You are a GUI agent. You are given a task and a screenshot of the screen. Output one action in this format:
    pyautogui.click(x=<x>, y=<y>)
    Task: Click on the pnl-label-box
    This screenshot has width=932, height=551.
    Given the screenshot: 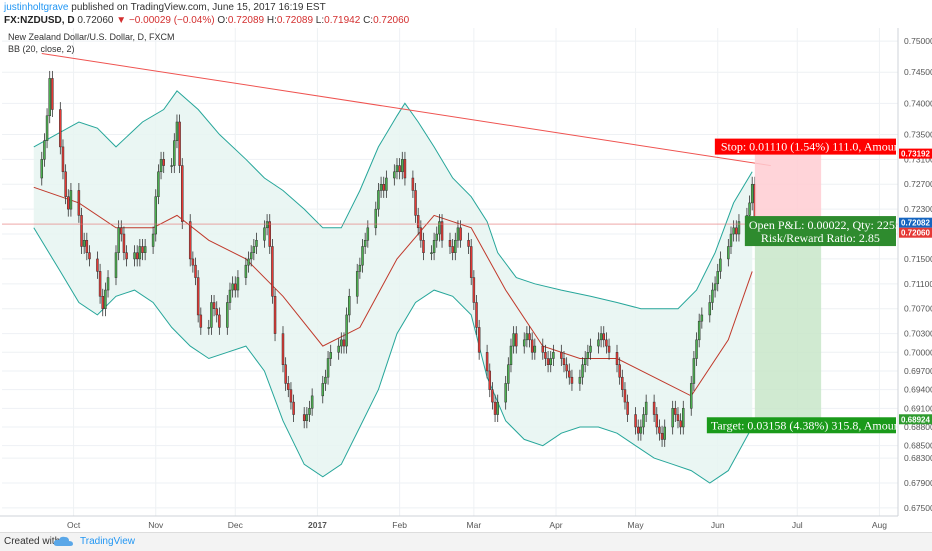 What is the action you would take?
    pyautogui.click(x=820, y=231)
    